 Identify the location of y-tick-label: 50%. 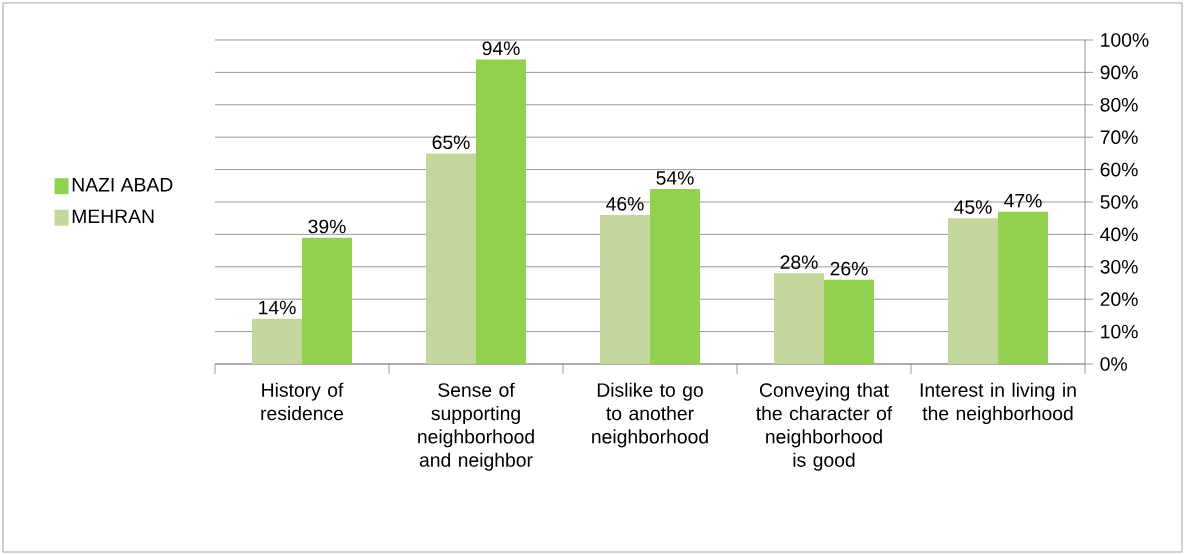
(1119, 202).